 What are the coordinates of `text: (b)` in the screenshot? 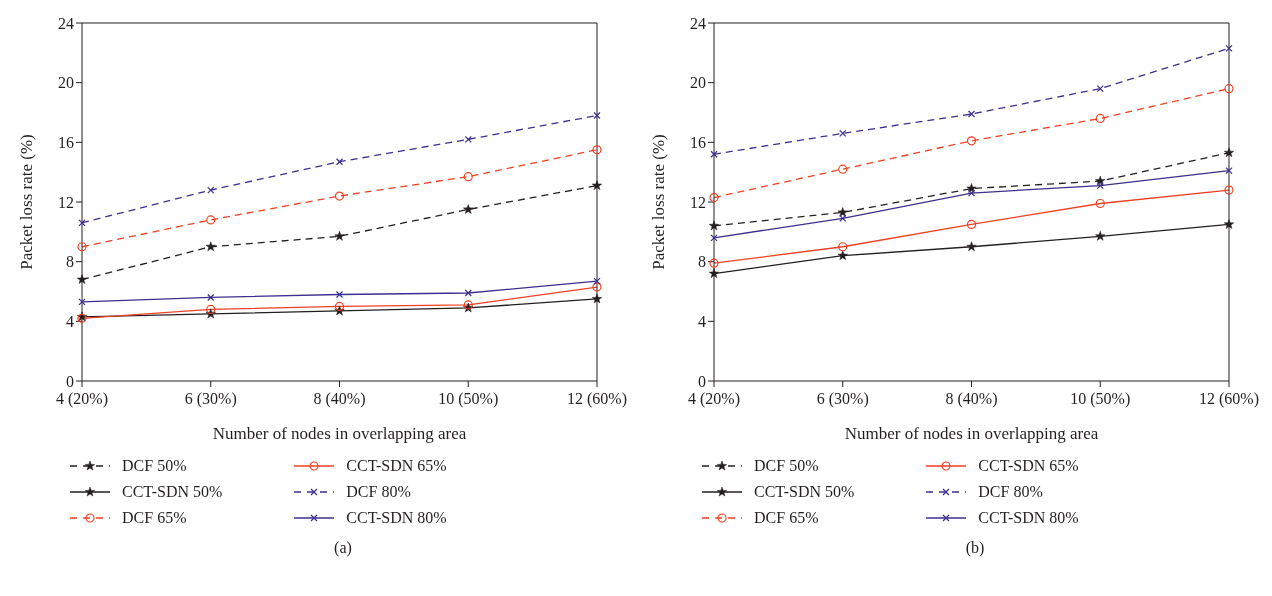 It's located at (975, 548).